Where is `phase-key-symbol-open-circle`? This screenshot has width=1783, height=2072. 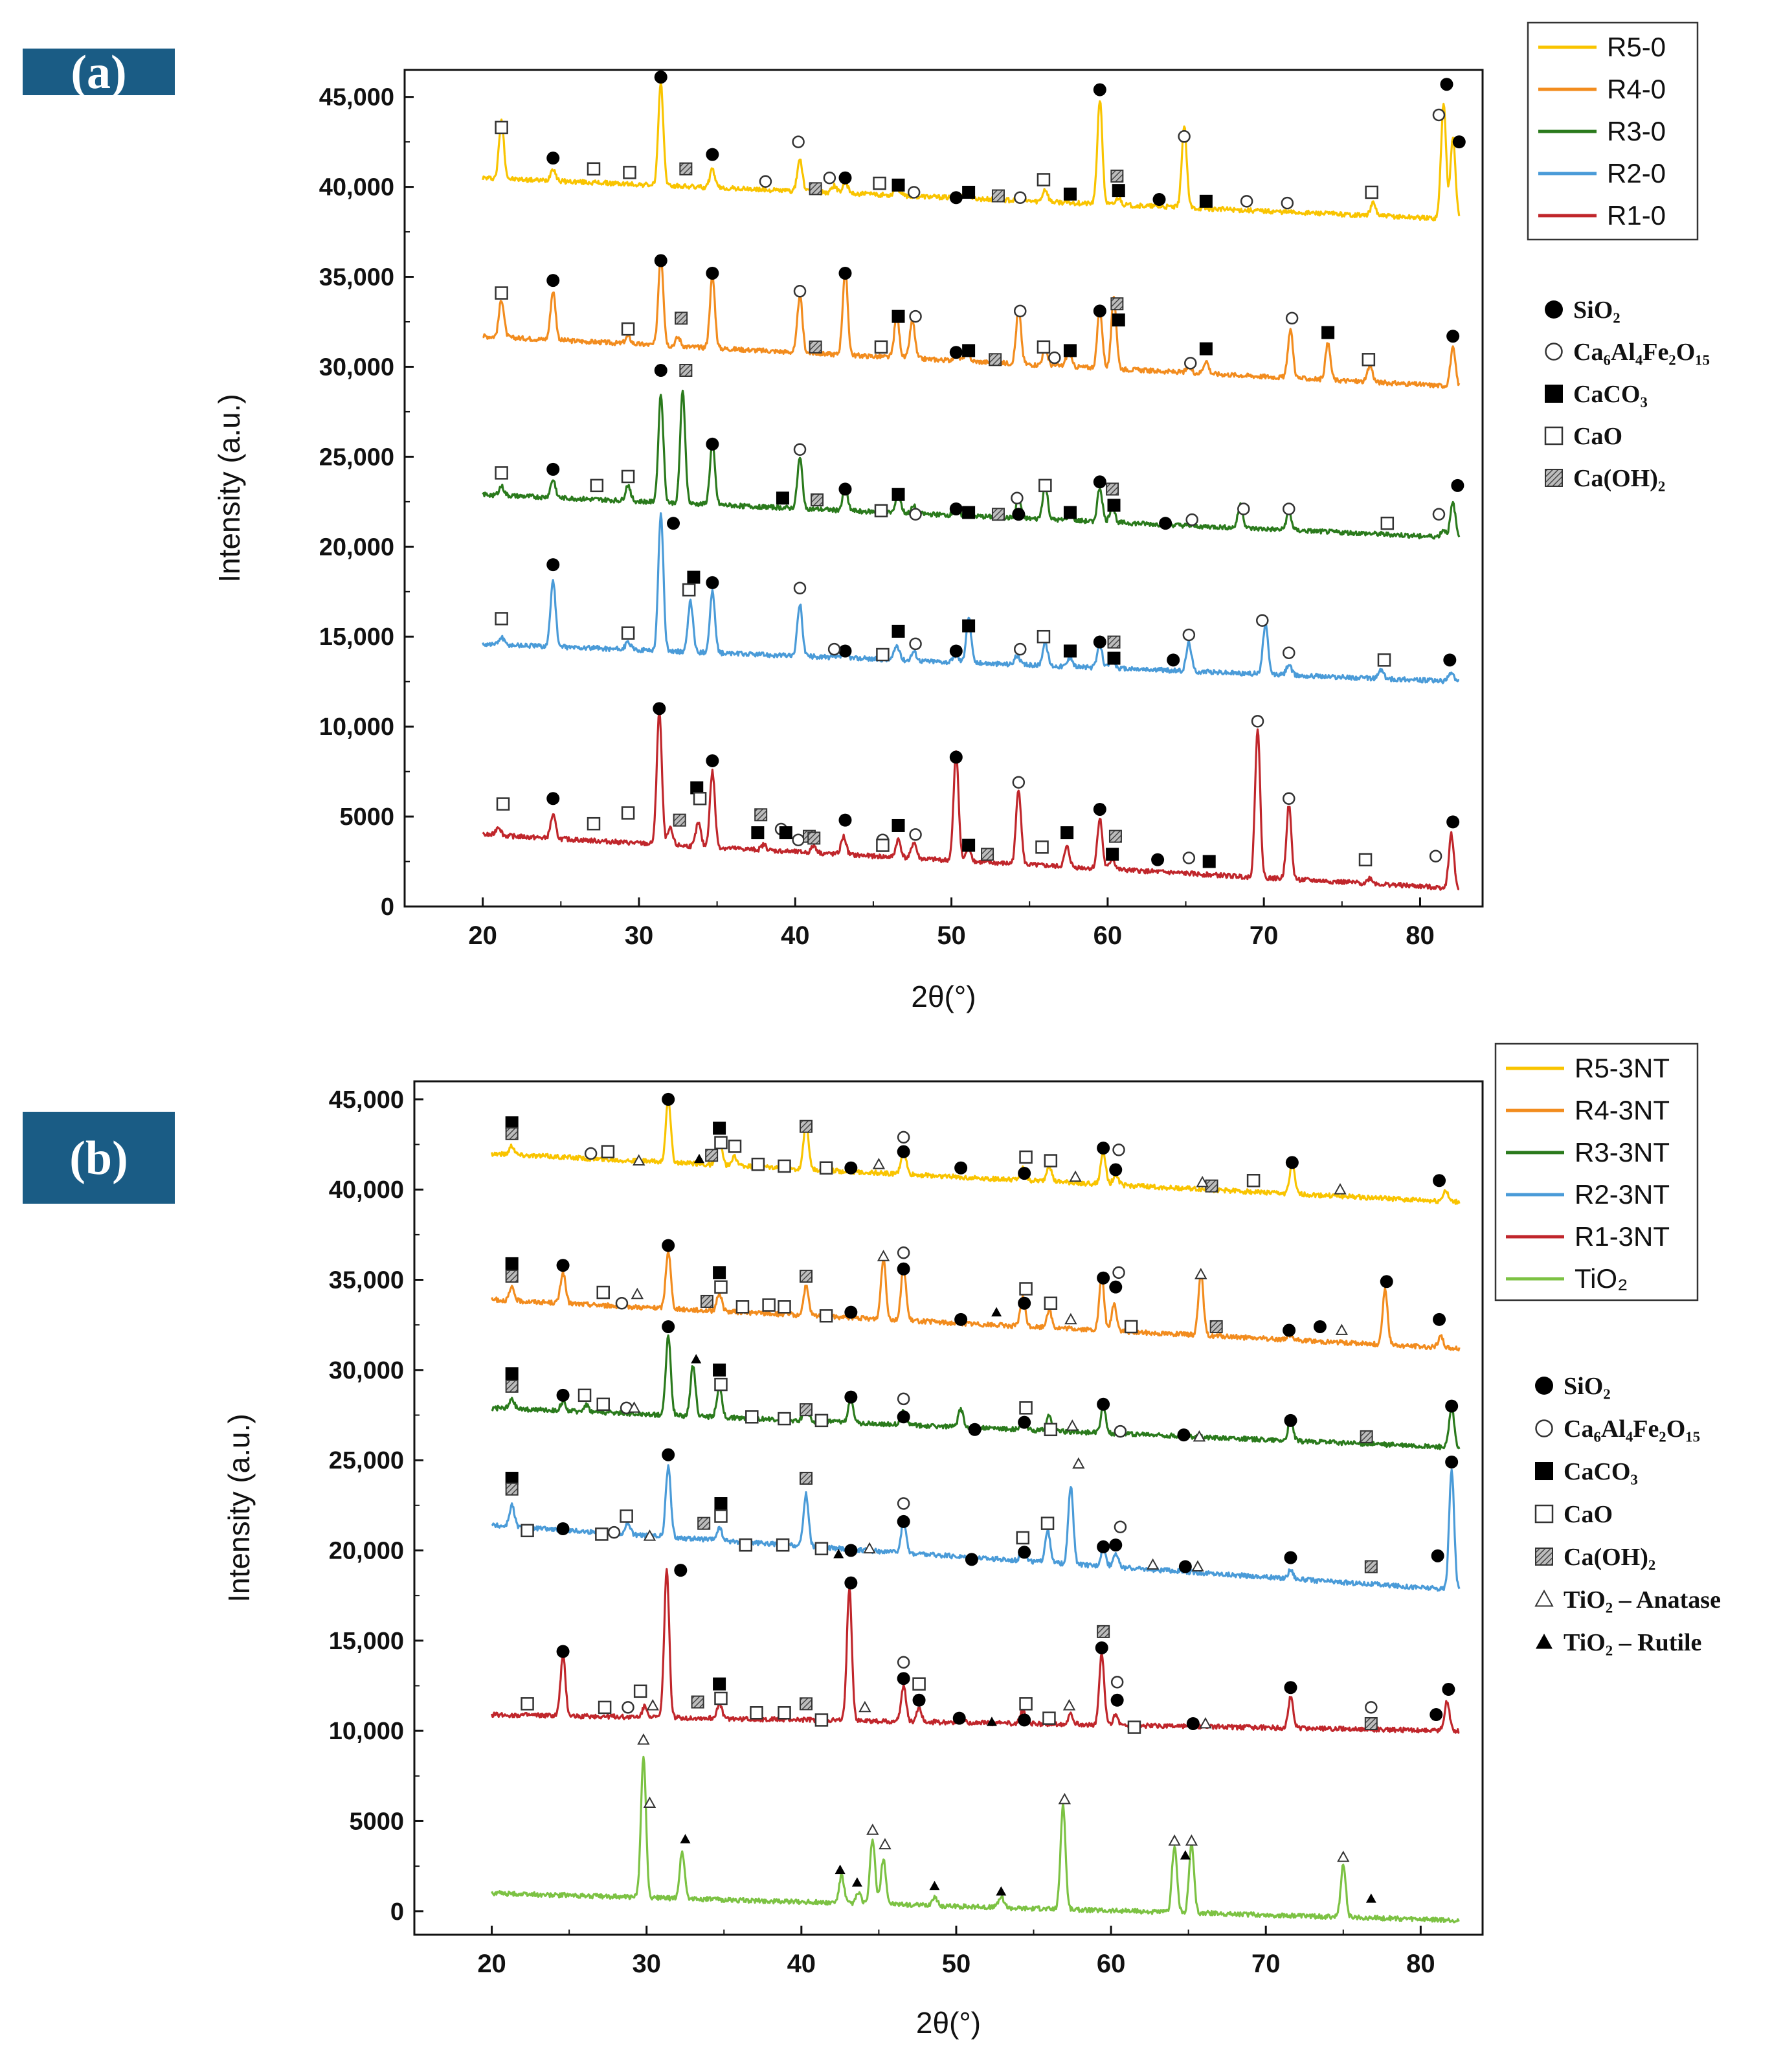 phase-key-symbol-open-circle is located at coordinates (1544, 1428).